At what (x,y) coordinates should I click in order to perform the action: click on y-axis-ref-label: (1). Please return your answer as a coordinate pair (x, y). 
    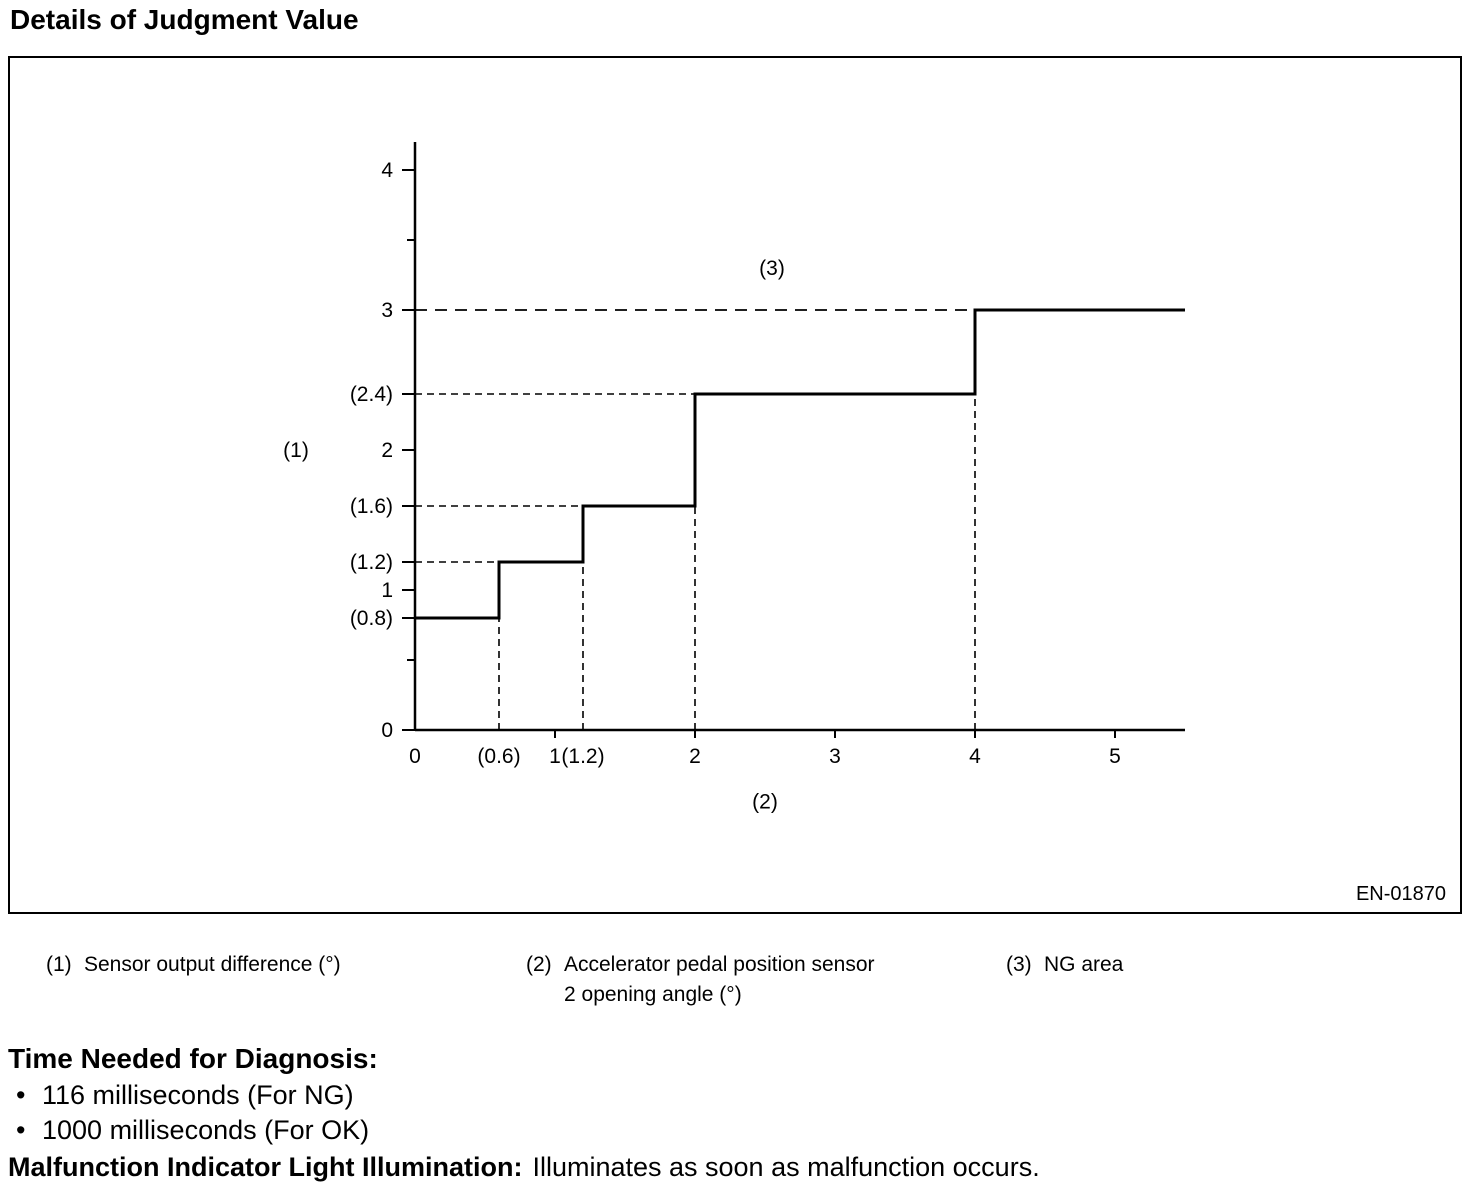
    Looking at the image, I should click on (296, 450).